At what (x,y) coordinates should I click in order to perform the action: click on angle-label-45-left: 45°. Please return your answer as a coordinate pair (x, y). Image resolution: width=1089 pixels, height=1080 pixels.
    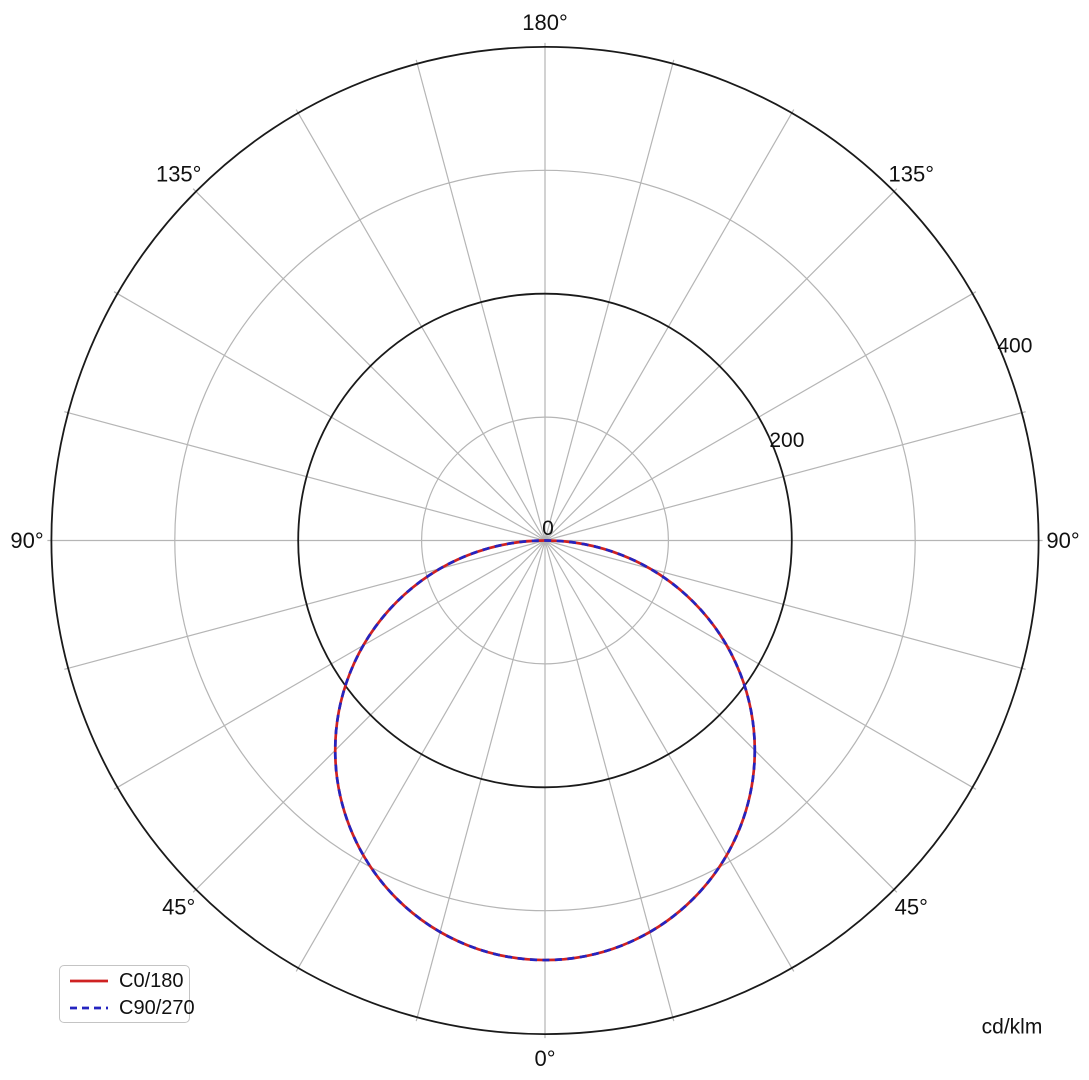
    Looking at the image, I should click on (178, 906).